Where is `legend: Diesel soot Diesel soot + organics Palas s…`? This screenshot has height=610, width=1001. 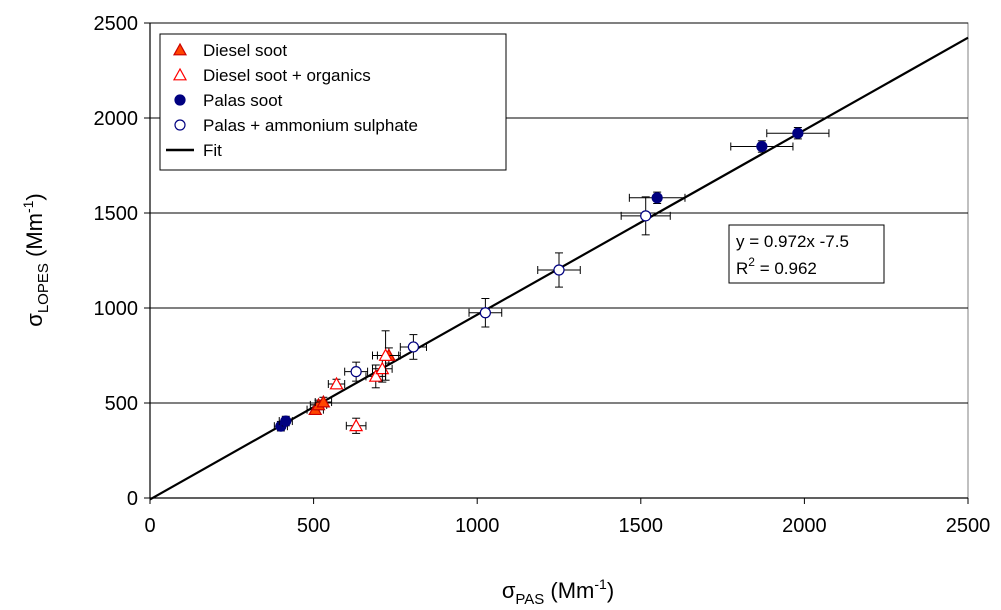
legend: Diesel soot Diesel soot + organics Palas s… is located at coordinates (333, 102).